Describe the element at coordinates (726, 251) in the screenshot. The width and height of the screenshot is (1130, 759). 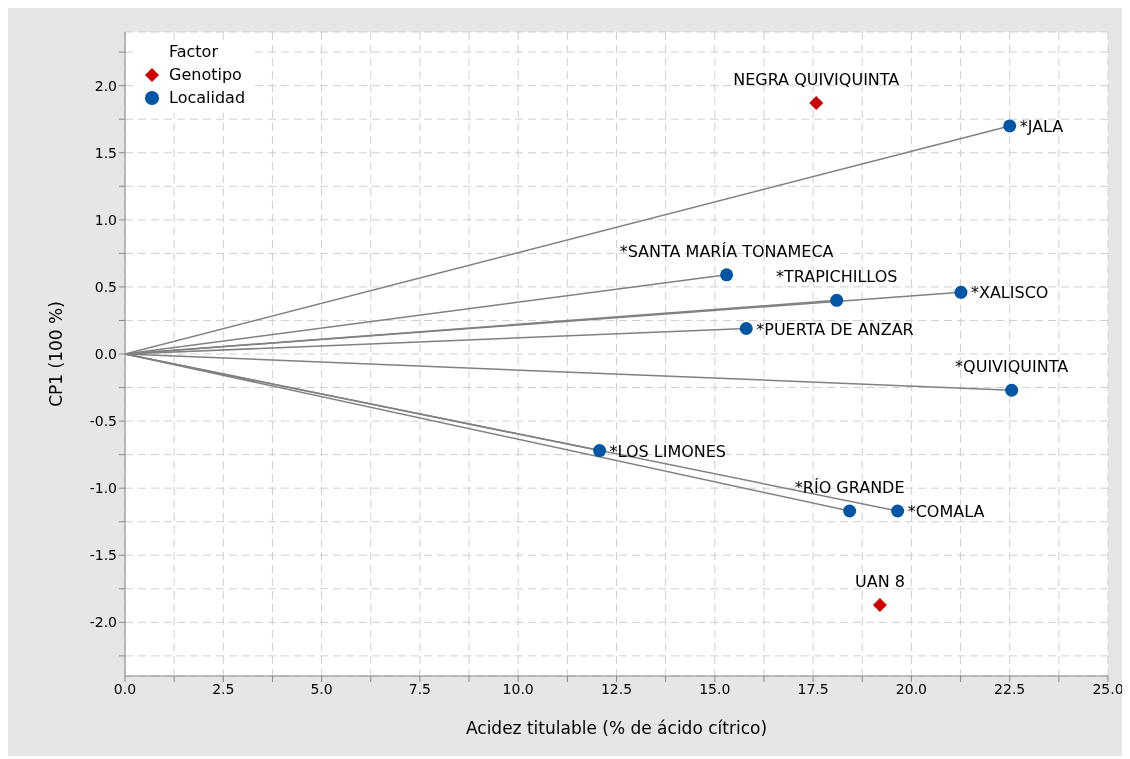
I see `annotation: *SANTA MARÍA TONAMECA` at that location.